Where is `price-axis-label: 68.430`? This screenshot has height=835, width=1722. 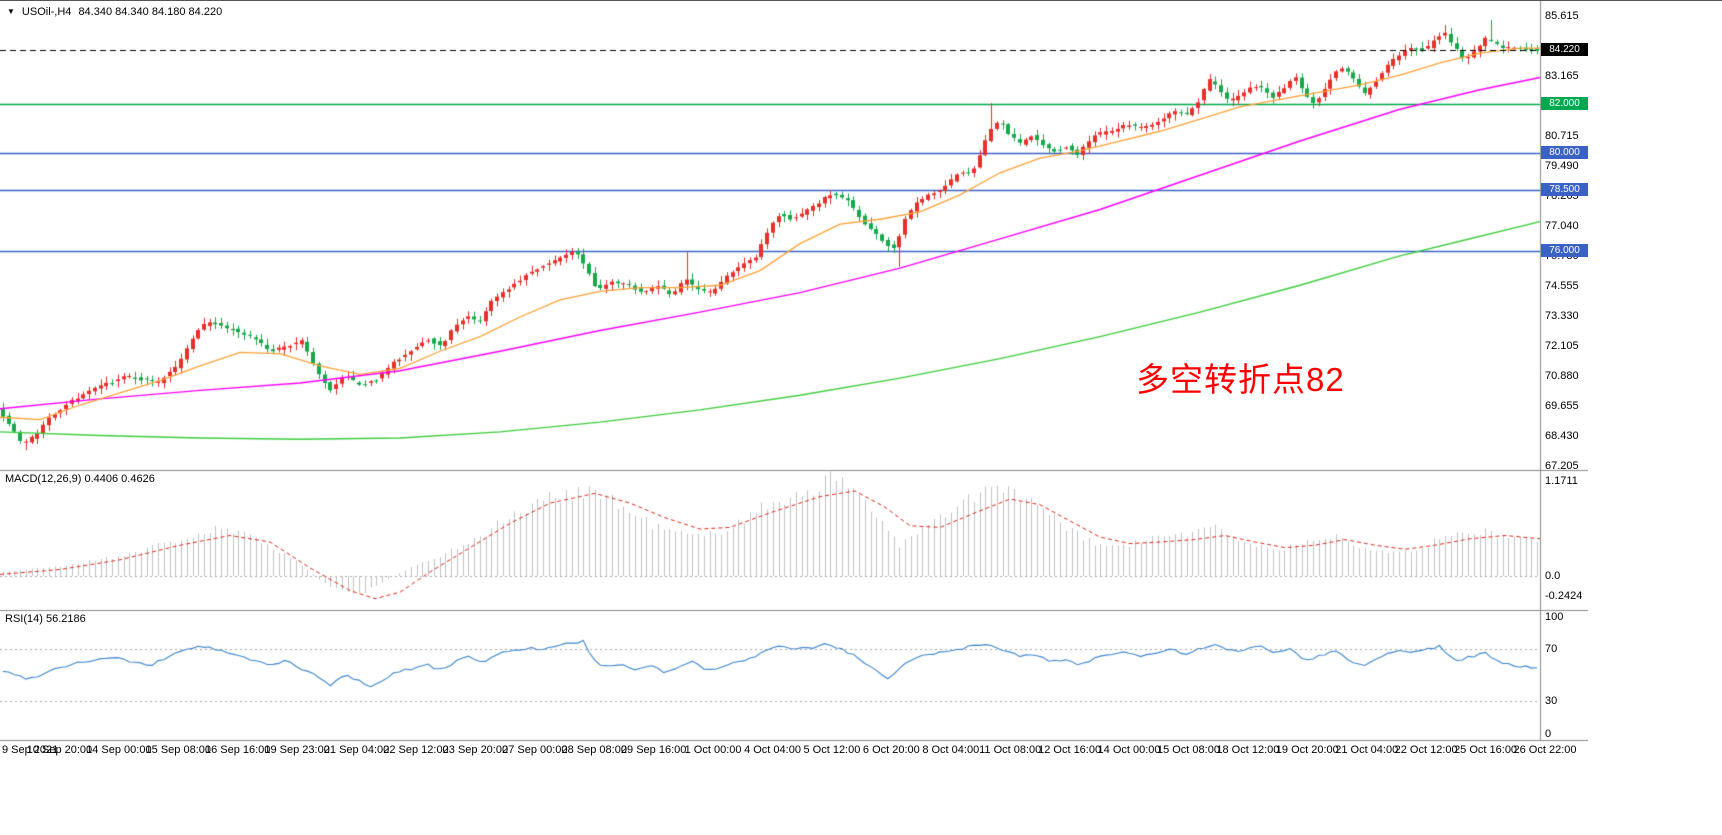 price-axis-label: 68.430 is located at coordinates (1562, 436).